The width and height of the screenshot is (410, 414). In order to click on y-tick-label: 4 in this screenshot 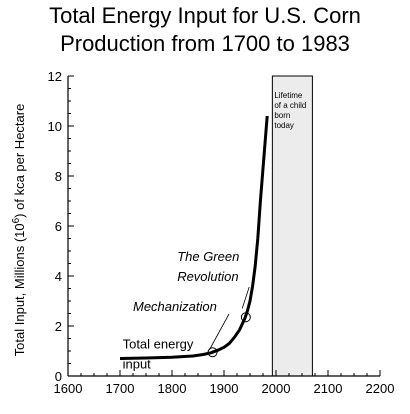, I will do `click(58, 276)`.